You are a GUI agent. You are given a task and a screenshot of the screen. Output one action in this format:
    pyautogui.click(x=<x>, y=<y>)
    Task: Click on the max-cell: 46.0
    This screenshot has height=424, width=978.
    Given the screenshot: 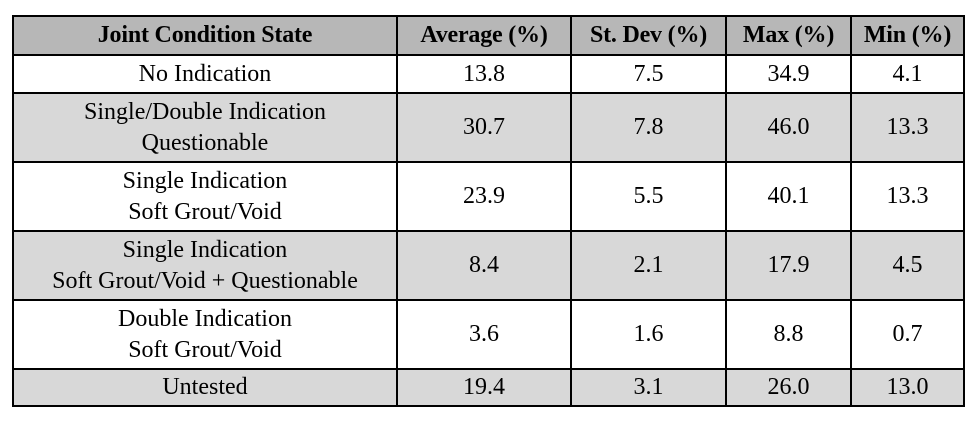 What is the action you would take?
    pyautogui.click(x=788, y=127)
    